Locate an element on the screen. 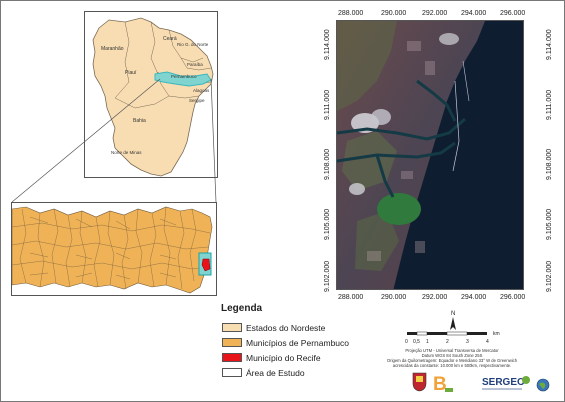 The image size is (565, 402). sergeo-logo: SERGEO is located at coordinates (508, 384).